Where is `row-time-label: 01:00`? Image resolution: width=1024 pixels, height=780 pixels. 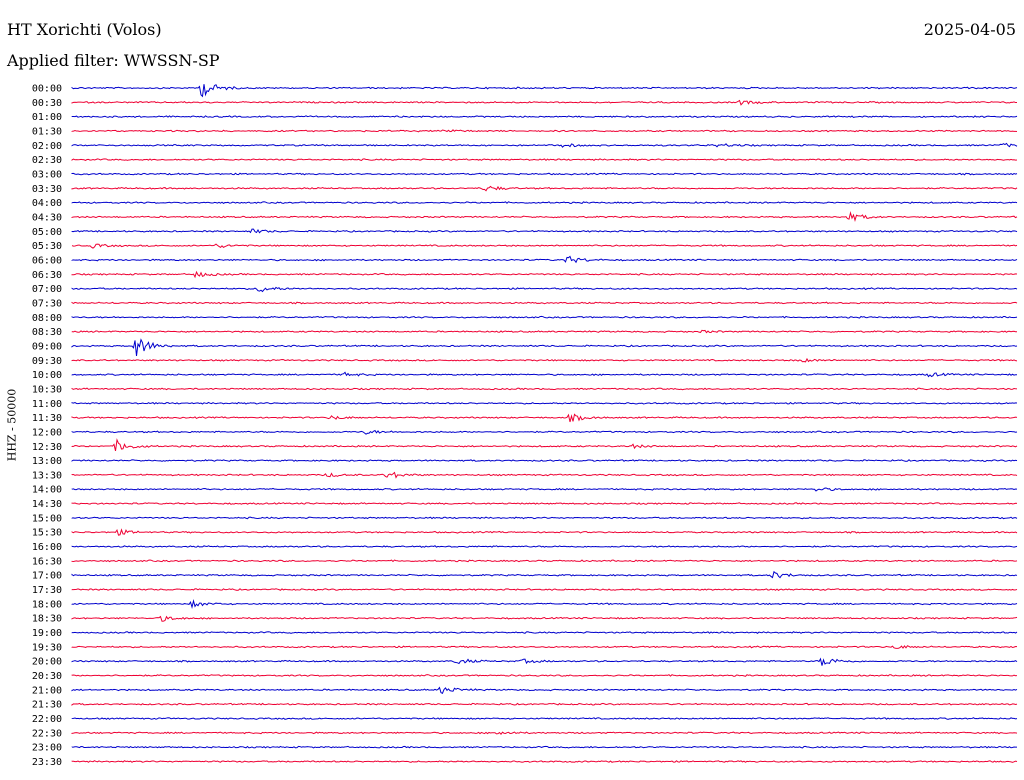 row-time-label: 01:00 is located at coordinates (47, 117).